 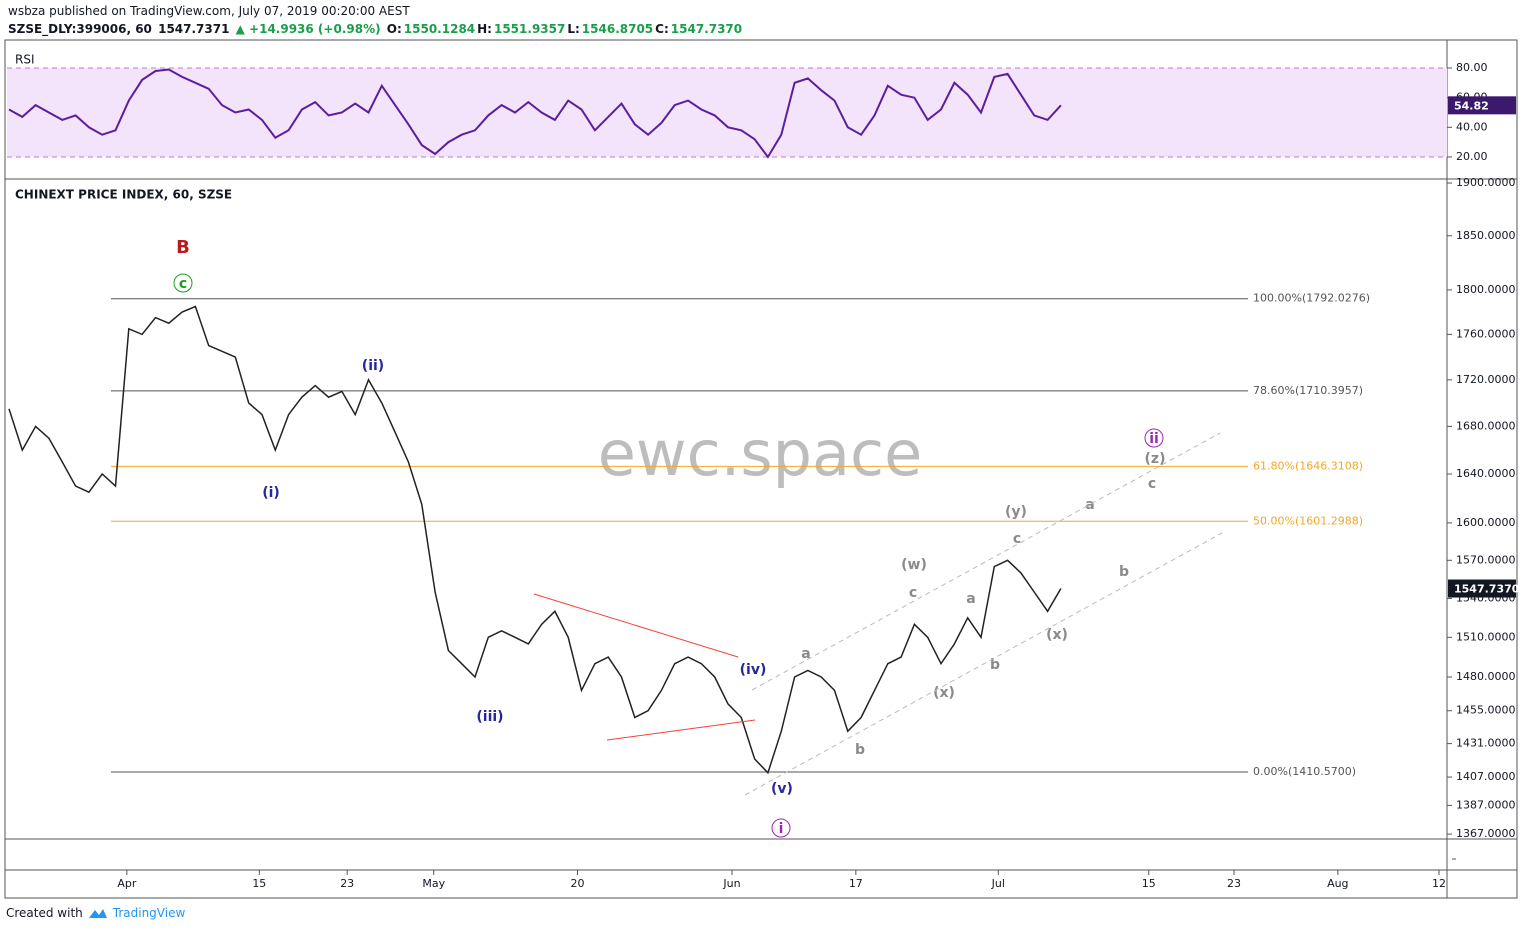 I want to click on y-tick-label: 1570.0000, so click(x=1486, y=559).